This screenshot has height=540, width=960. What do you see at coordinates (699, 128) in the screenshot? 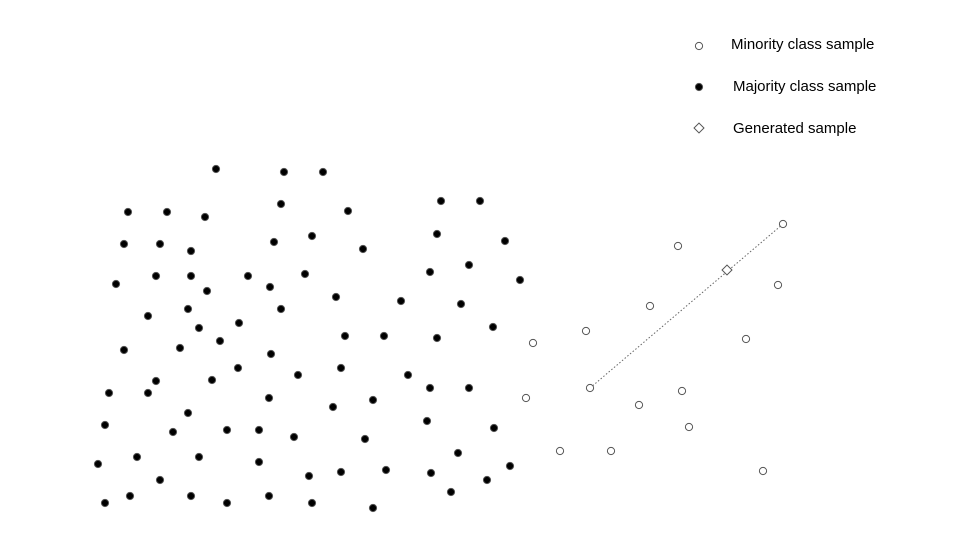
I see `legend-generated-marker` at bounding box center [699, 128].